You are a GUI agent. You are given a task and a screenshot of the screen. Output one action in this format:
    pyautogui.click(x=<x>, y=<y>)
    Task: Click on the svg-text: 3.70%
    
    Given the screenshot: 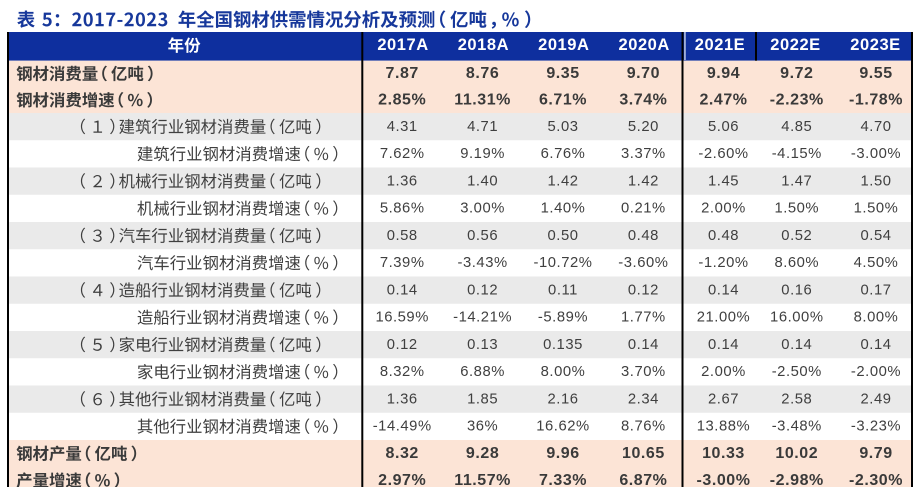 What is the action you would take?
    pyautogui.click(x=643, y=372)
    